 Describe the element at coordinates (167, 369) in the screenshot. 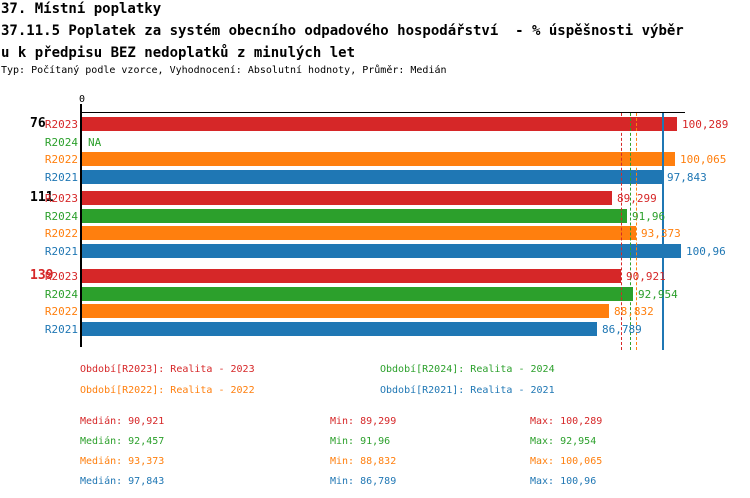

I see `legend-item: Období[R2023]: Realita - 2023` at that location.